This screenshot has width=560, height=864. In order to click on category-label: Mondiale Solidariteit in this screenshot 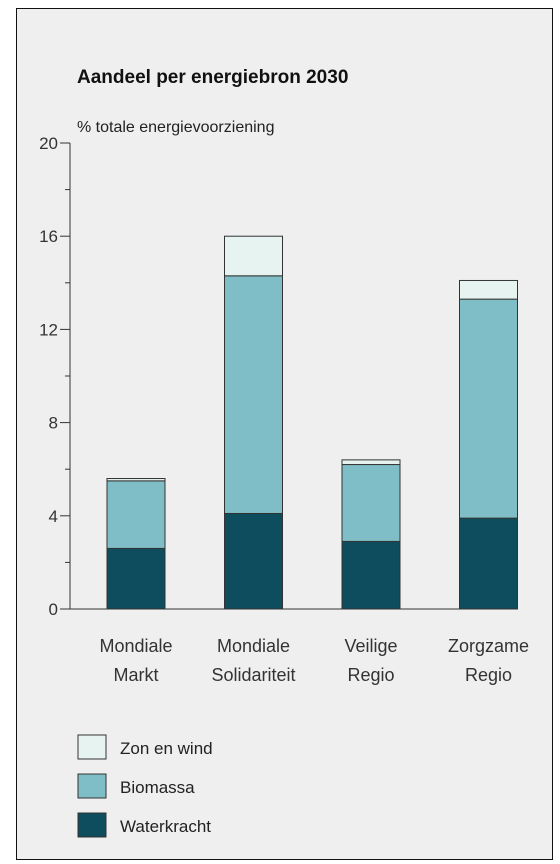, I will do `click(253, 660)`.